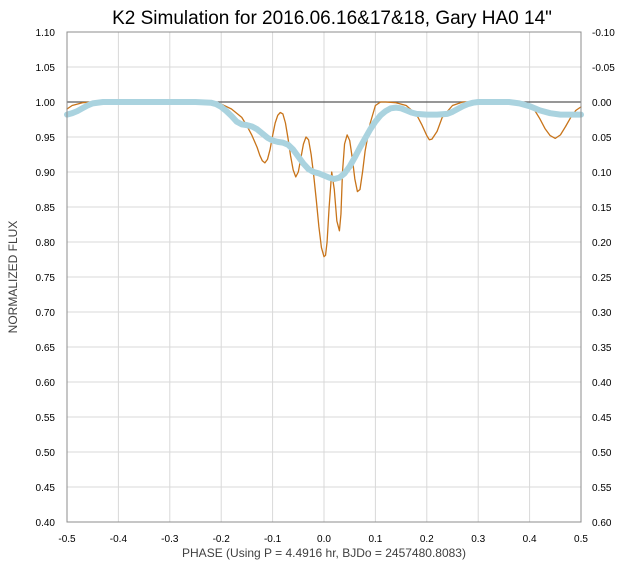 The image size is (621, 569). I want to click on y-tick-label: 0.60, so click(46, 383).